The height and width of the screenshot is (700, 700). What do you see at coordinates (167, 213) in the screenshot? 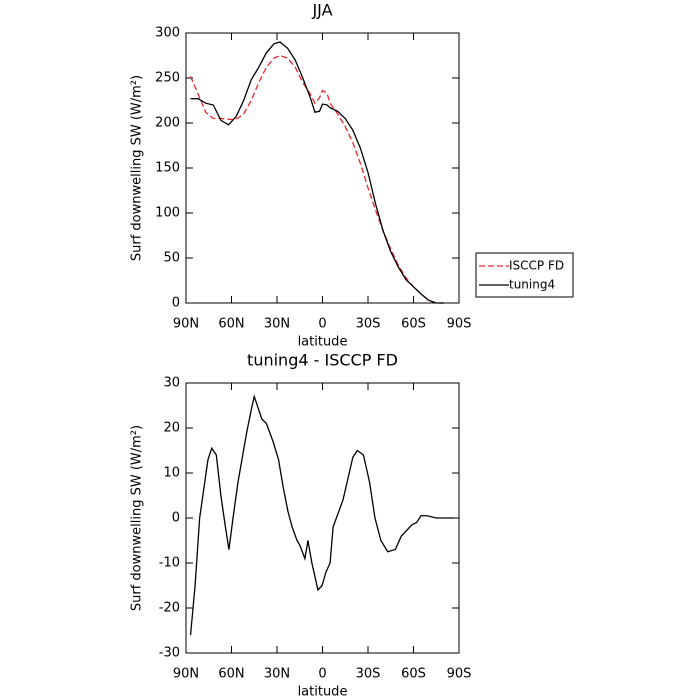
I see `y-tick-label: 100` at bounding box center [167, 213].